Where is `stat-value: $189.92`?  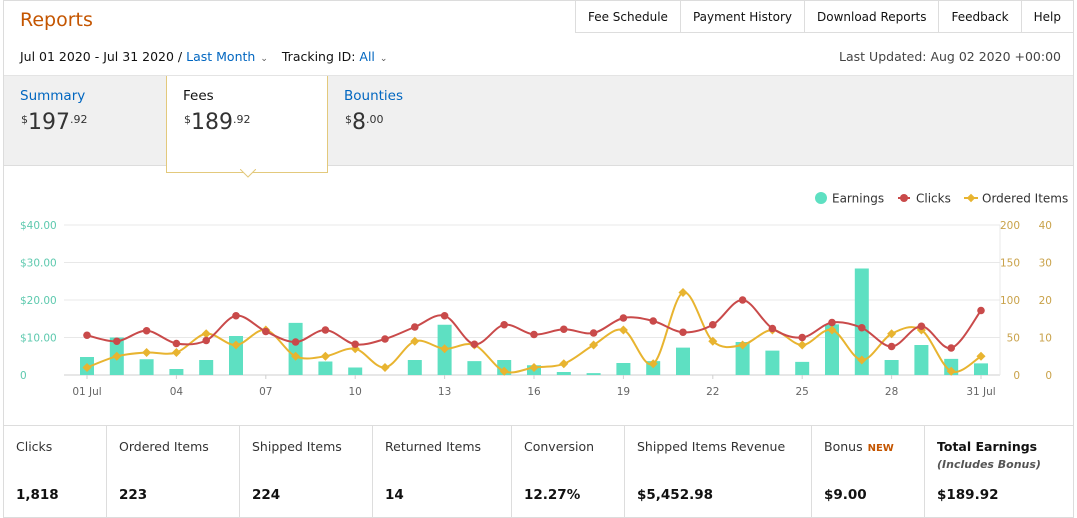 stat-value: $189.92 is located at coordinates (968, 495).